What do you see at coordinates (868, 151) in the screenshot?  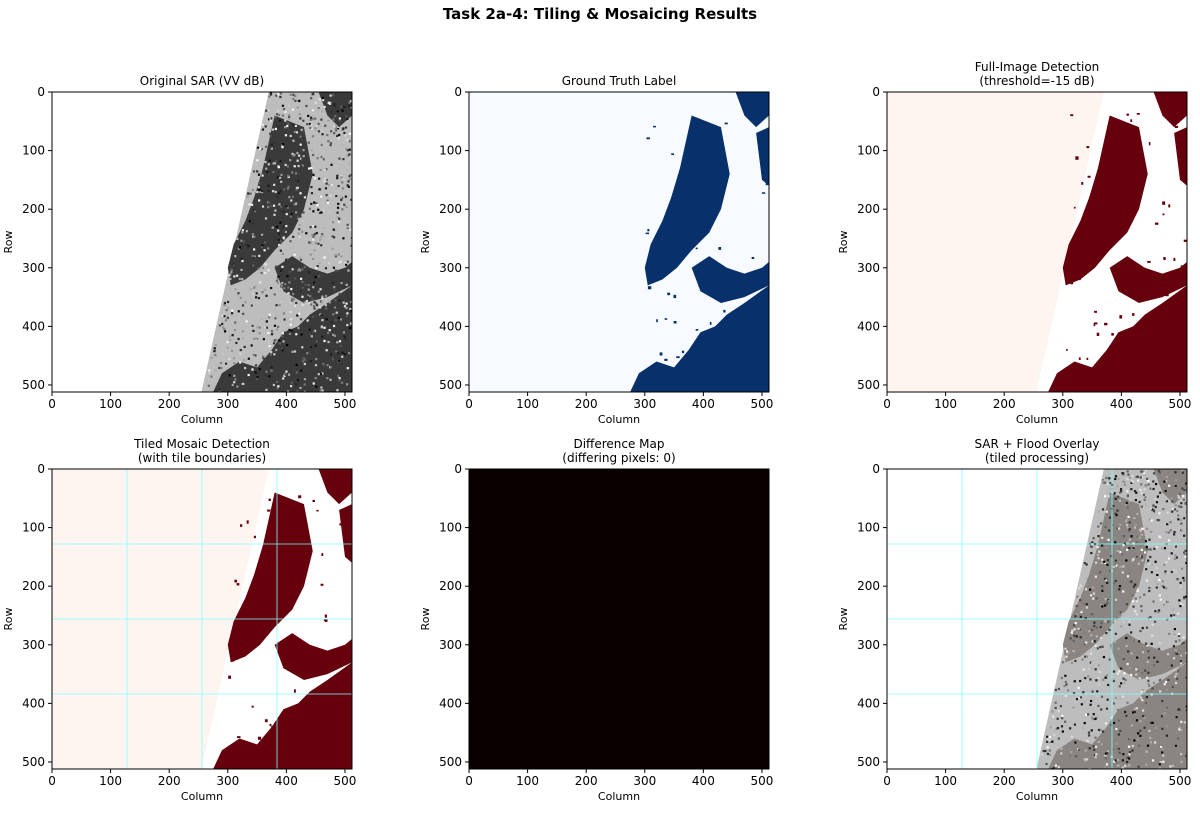 I see `y-tick-label: 100` at bounding box center [868, 151].